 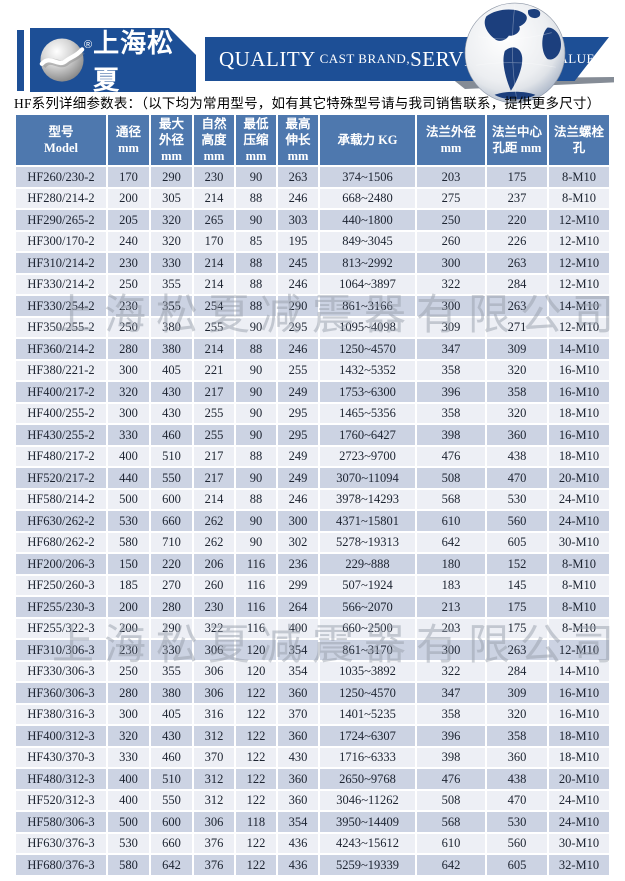 I want to click on table-cell: 18-M10, so click(x=579, y=456).